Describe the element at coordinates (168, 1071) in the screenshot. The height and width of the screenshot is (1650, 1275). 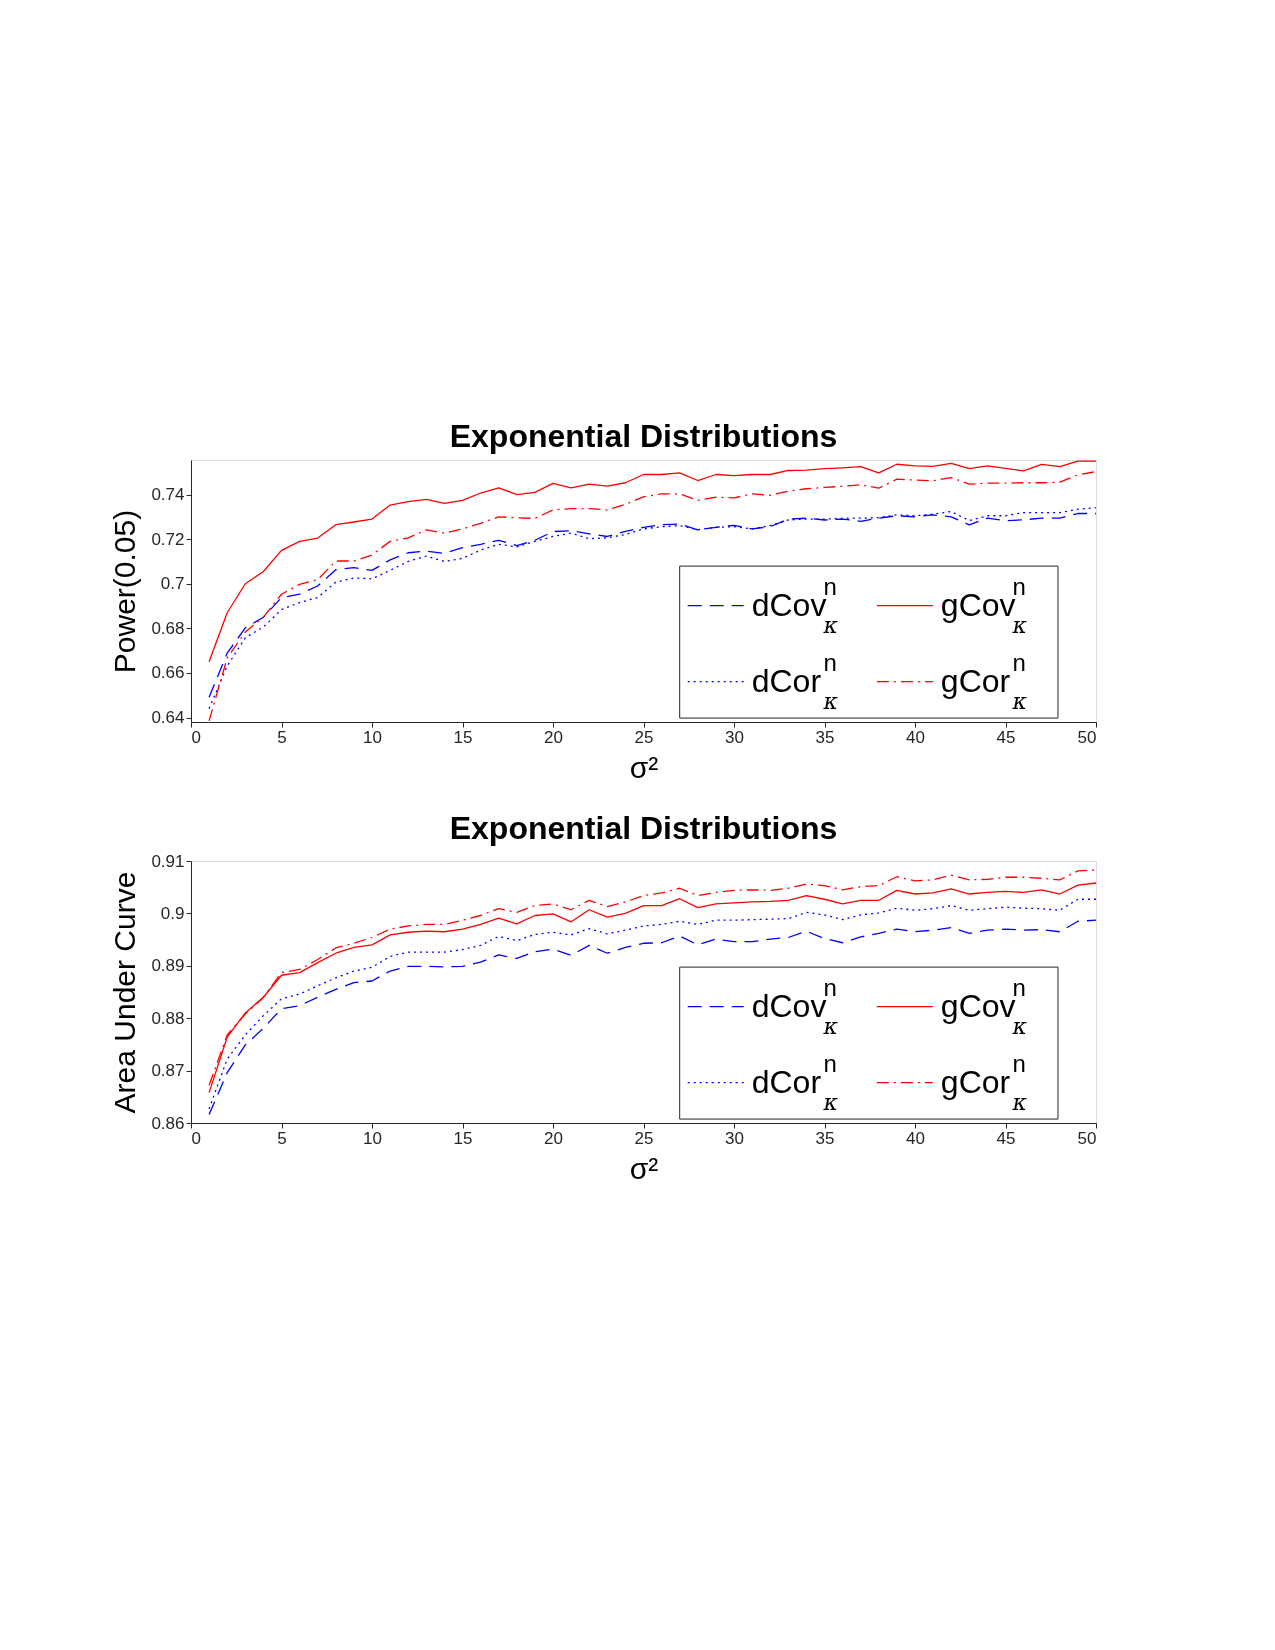
I see `y-tick-label: 0.87` at that location.